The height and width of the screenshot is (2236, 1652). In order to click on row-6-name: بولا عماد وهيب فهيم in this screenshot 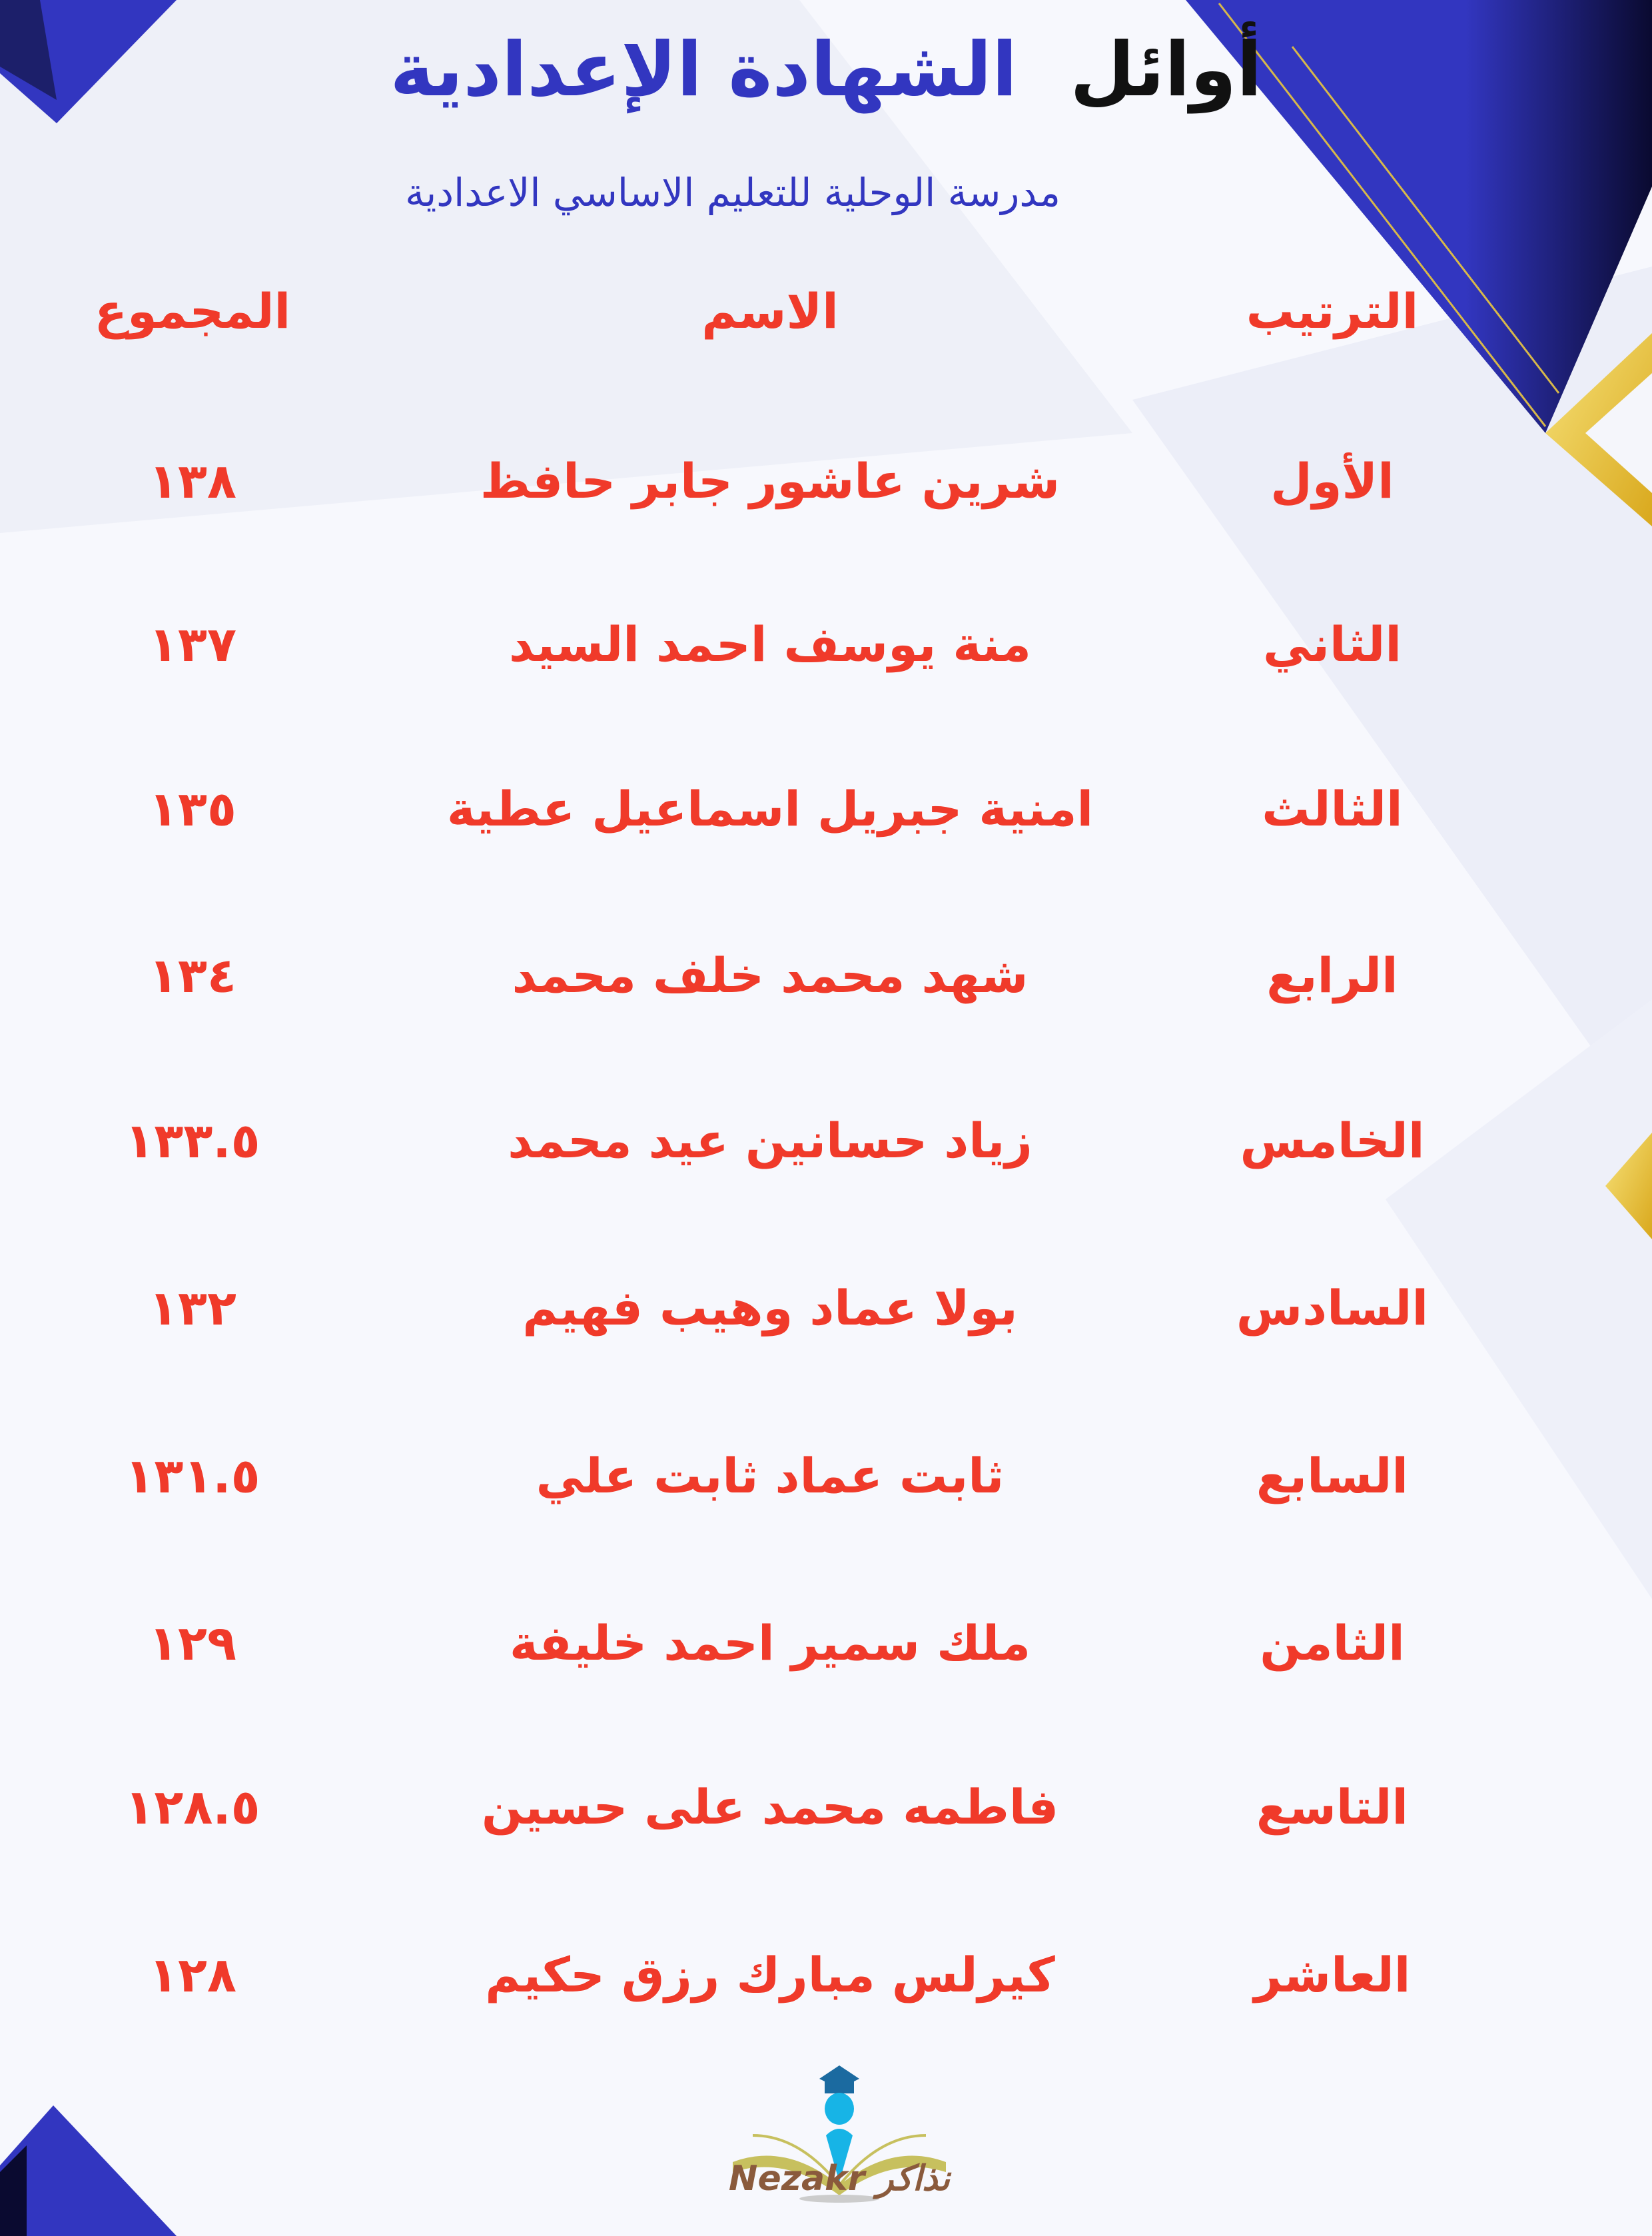, I will do `click(770, 1308)`.